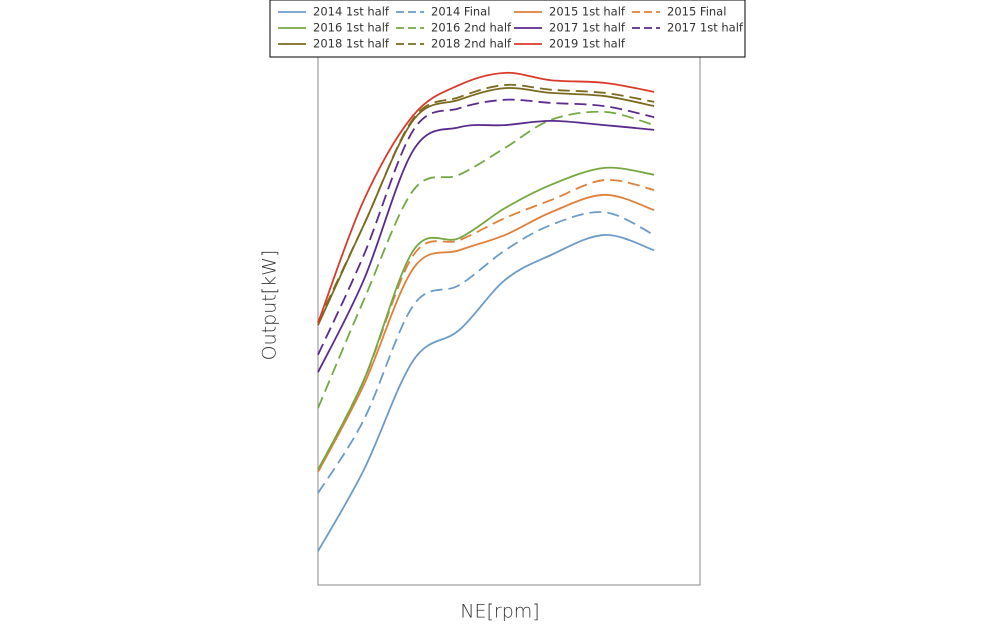 The width and height of the screenshot is (1000, 627). What do you see at coordinates (460, 12) in the screenshot?
I see `legend-label: 2014 Final` at bounding box center [460, 12].